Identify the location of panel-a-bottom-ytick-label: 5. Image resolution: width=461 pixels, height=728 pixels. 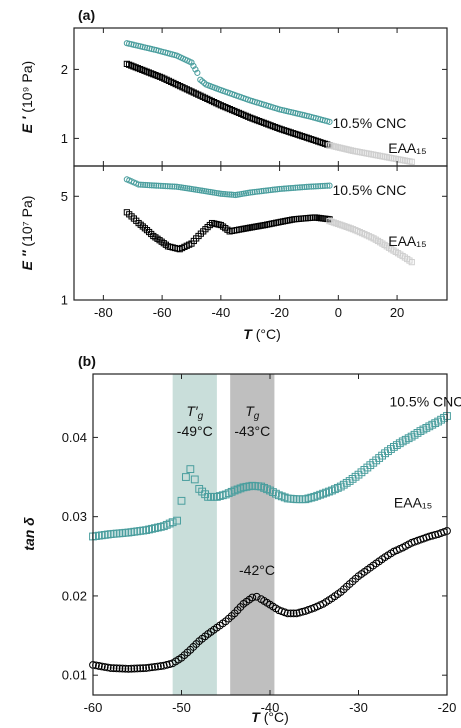
(64, 196).